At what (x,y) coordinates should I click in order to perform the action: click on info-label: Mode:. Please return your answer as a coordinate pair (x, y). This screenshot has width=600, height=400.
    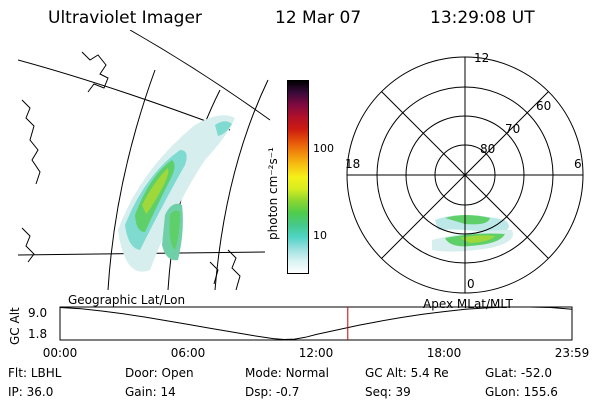
    Looking at the image, I should click on (265, 373).